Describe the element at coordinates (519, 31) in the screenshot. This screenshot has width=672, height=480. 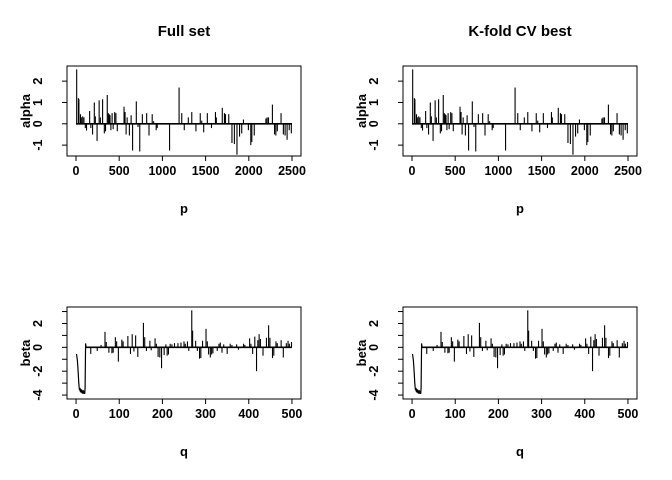
I see `panel-title: K-fold CV best` at that location.